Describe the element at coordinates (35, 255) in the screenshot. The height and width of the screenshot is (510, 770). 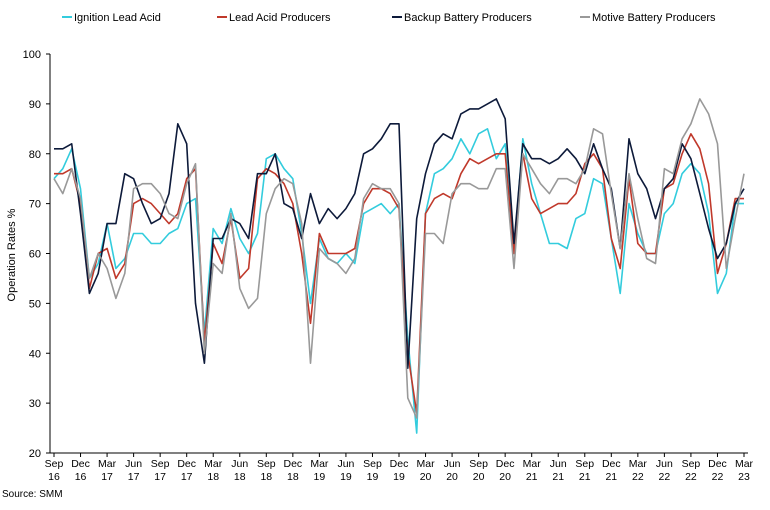
I see `y-tick-label: 60` at that location.